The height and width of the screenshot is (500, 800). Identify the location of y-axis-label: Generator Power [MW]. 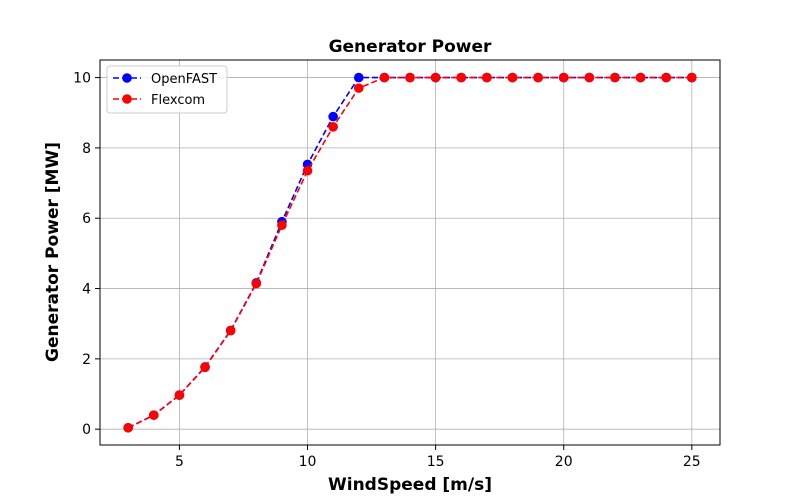
(53, 252).